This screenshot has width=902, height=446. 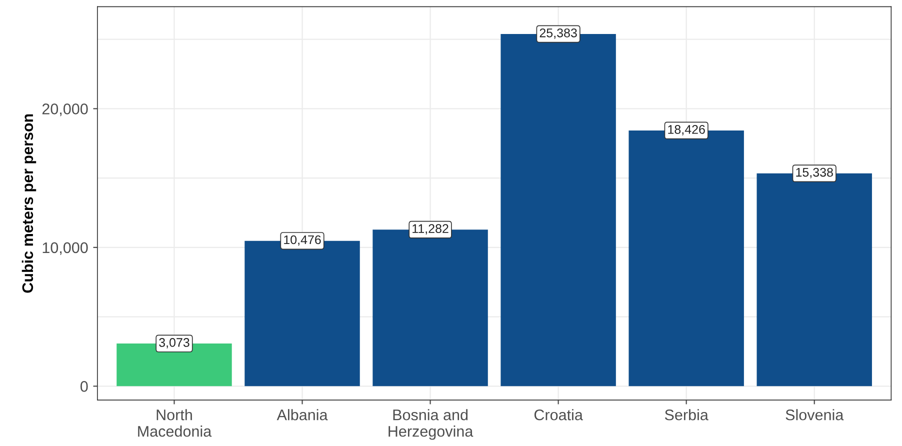 What do you see at coordinates (29, 203) in the screenshot?
I see `y-axis-title: Cubic meters per person` at bounding box center [29, 203].